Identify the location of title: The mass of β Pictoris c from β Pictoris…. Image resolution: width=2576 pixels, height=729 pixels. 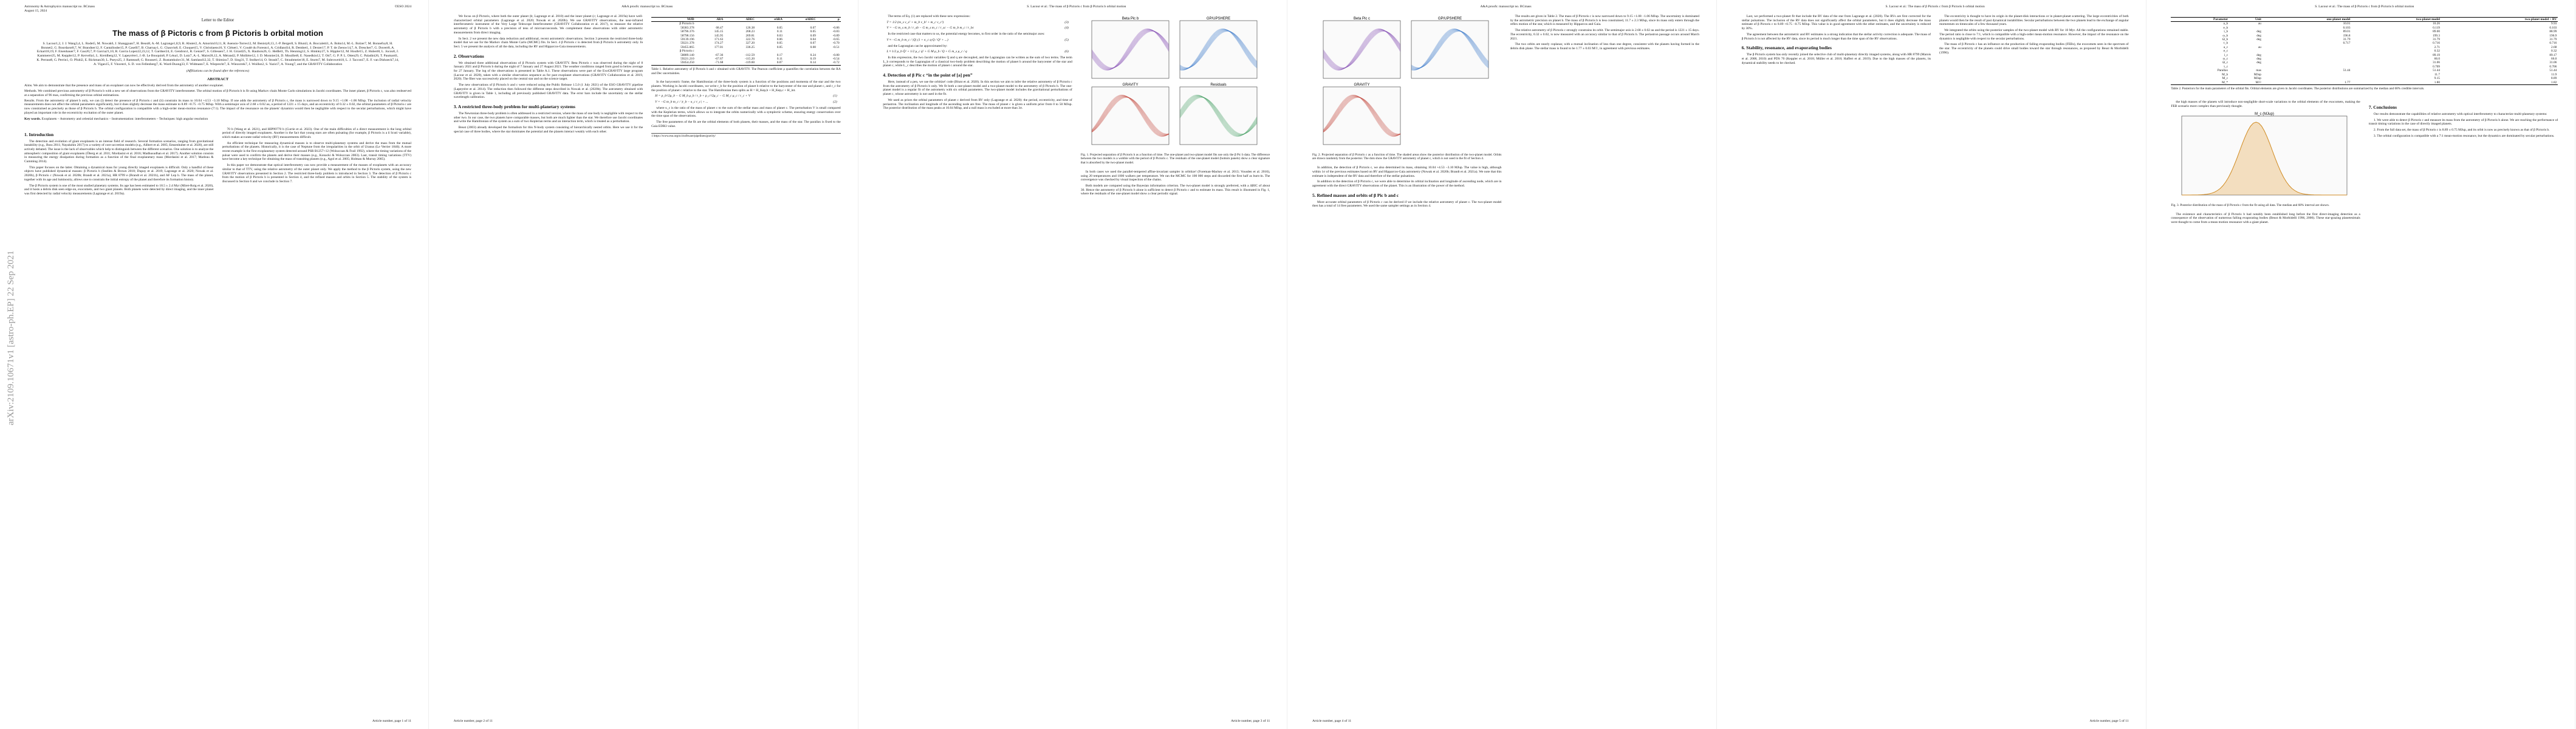
(217, 33).